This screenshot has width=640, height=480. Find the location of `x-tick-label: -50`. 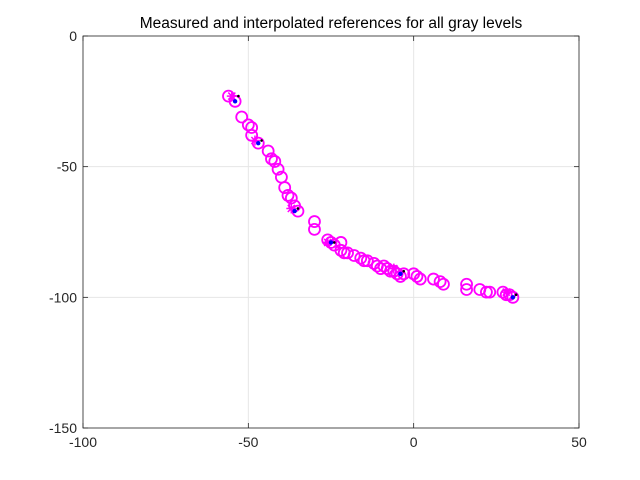

x-tick-label: -50 is located at coordinates (248, 442).